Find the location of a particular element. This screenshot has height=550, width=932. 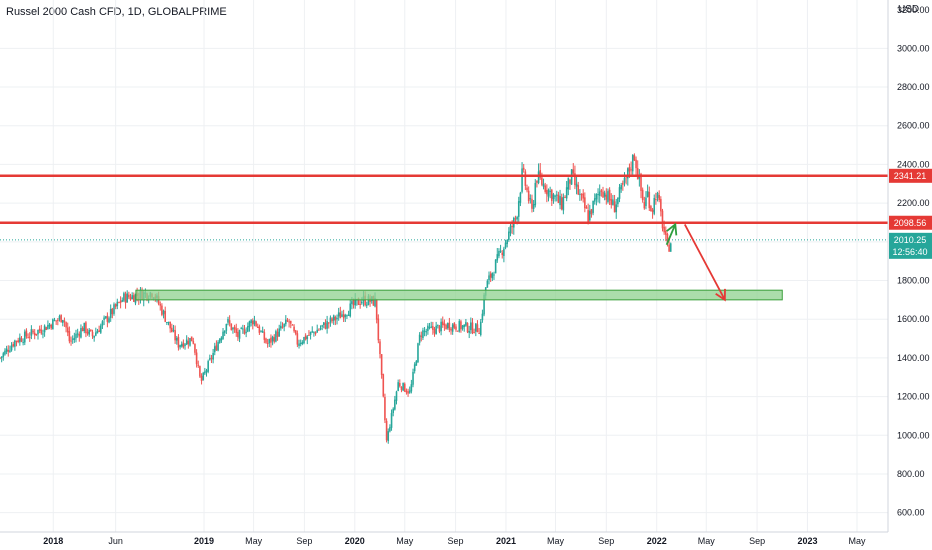

currency-label: USD is located at coordinates (909, 9).